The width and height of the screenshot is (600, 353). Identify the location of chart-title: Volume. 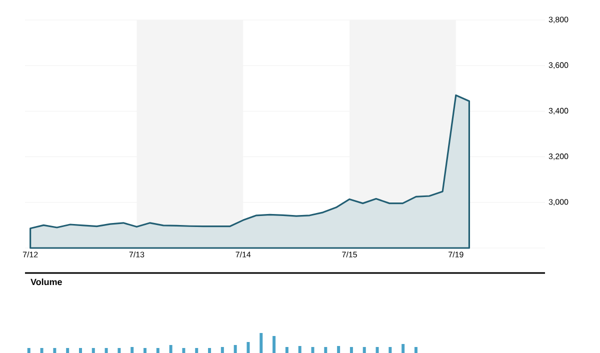
(46, 282).